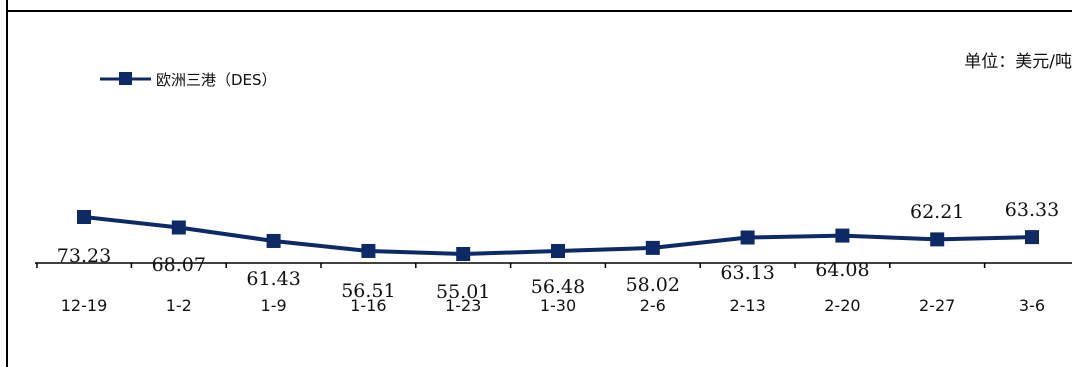  What do you see at coordinates (216, 80) in the screenshot?
I see `legend-entry-label: 欧洲三港（DES）` at bounding box center [216, 80].